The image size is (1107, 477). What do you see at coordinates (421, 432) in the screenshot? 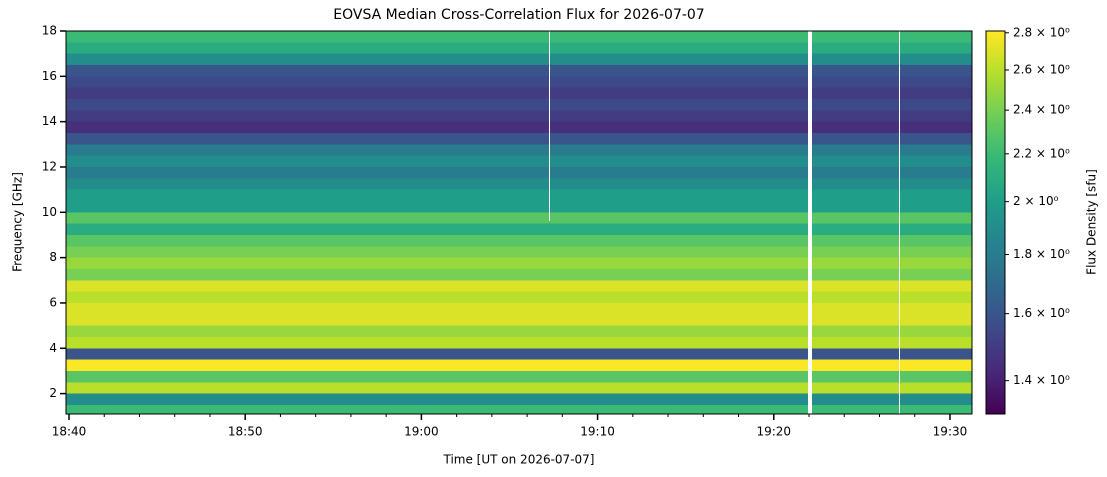
I see `x-tick-label: 19:00` at bounding box center [421, 432].